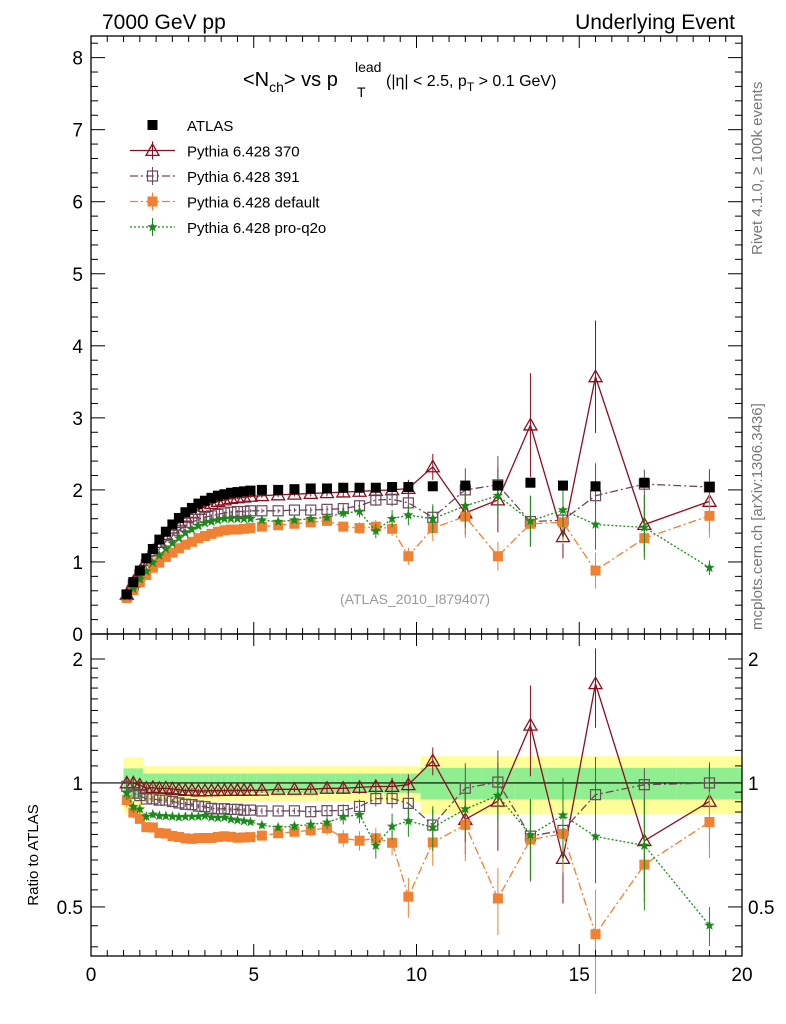 Image resolution: width=786 pixels, height=1024 pixels. What do you see at coordinates (77, 491) in the screenshot?
I see `y-tick-label: 2` at bounding box center [77, 491].